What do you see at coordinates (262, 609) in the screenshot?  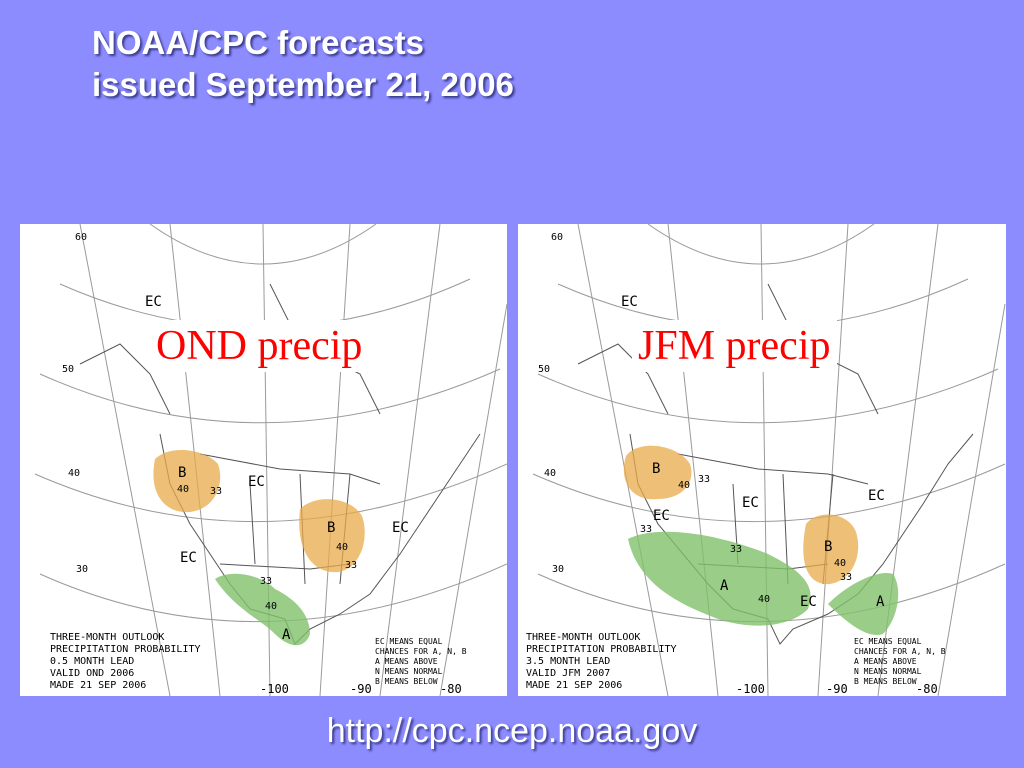 I see `ond-above-normal-shading` at bounding box center [262, 609].